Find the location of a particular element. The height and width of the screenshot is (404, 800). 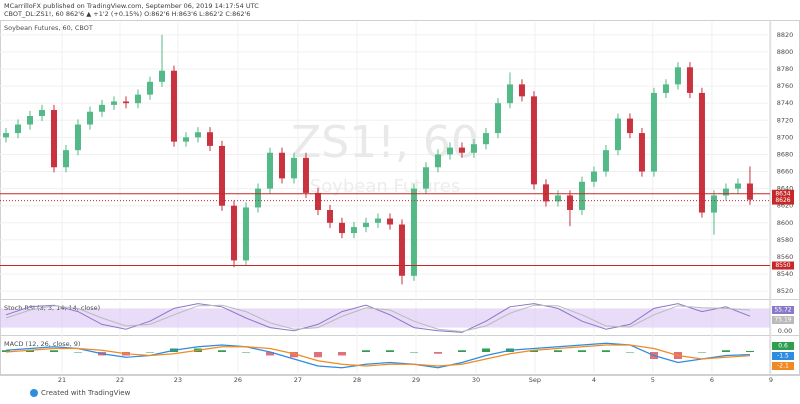

pane-title: MACD (12, 26, close, 9) is located at coordinates (42, 344).